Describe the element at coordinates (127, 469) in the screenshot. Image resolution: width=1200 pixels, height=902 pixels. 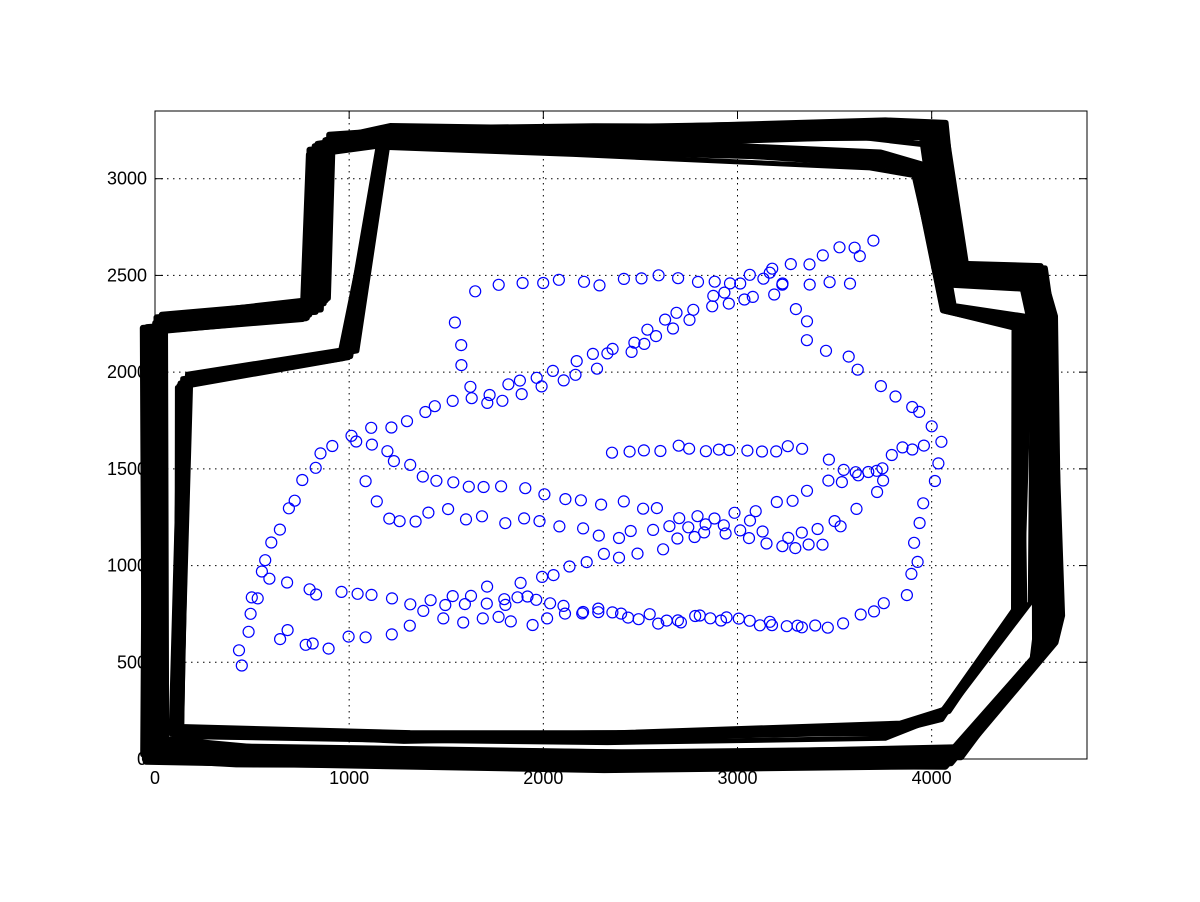
I see `y-tick-labels: 0 500 1000 1500 2000 2500 3000` at that location.